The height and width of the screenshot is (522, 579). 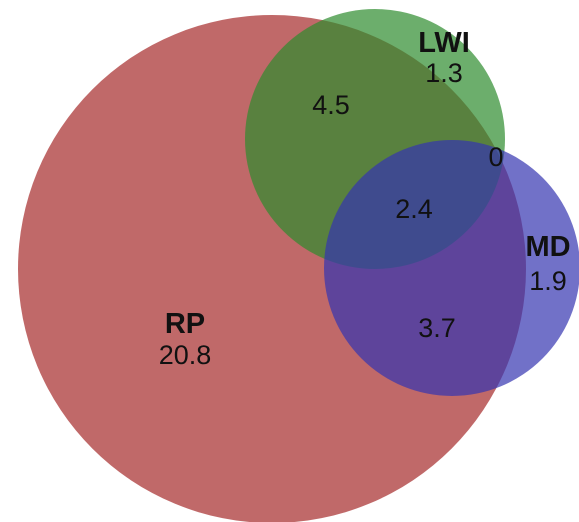 I want to click on label-rp-lwi: 4.5, so click(x=331, y=105).